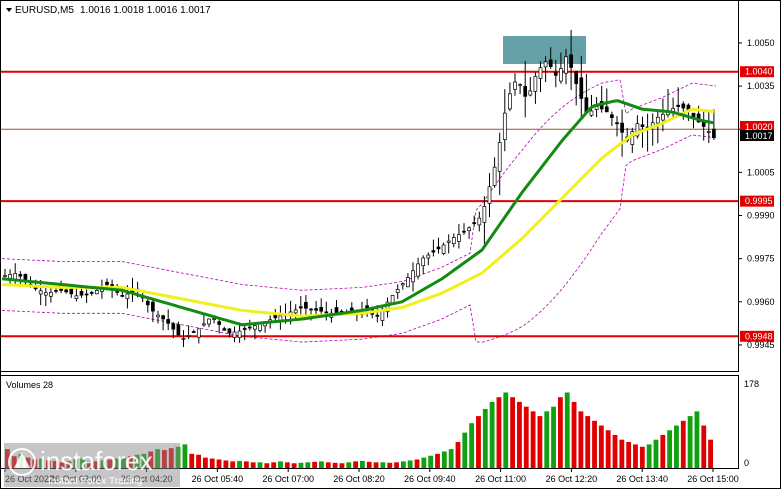 The height and width of the screenshot is (489, 781). I want to click on price-line-badge, so click(757, 126).